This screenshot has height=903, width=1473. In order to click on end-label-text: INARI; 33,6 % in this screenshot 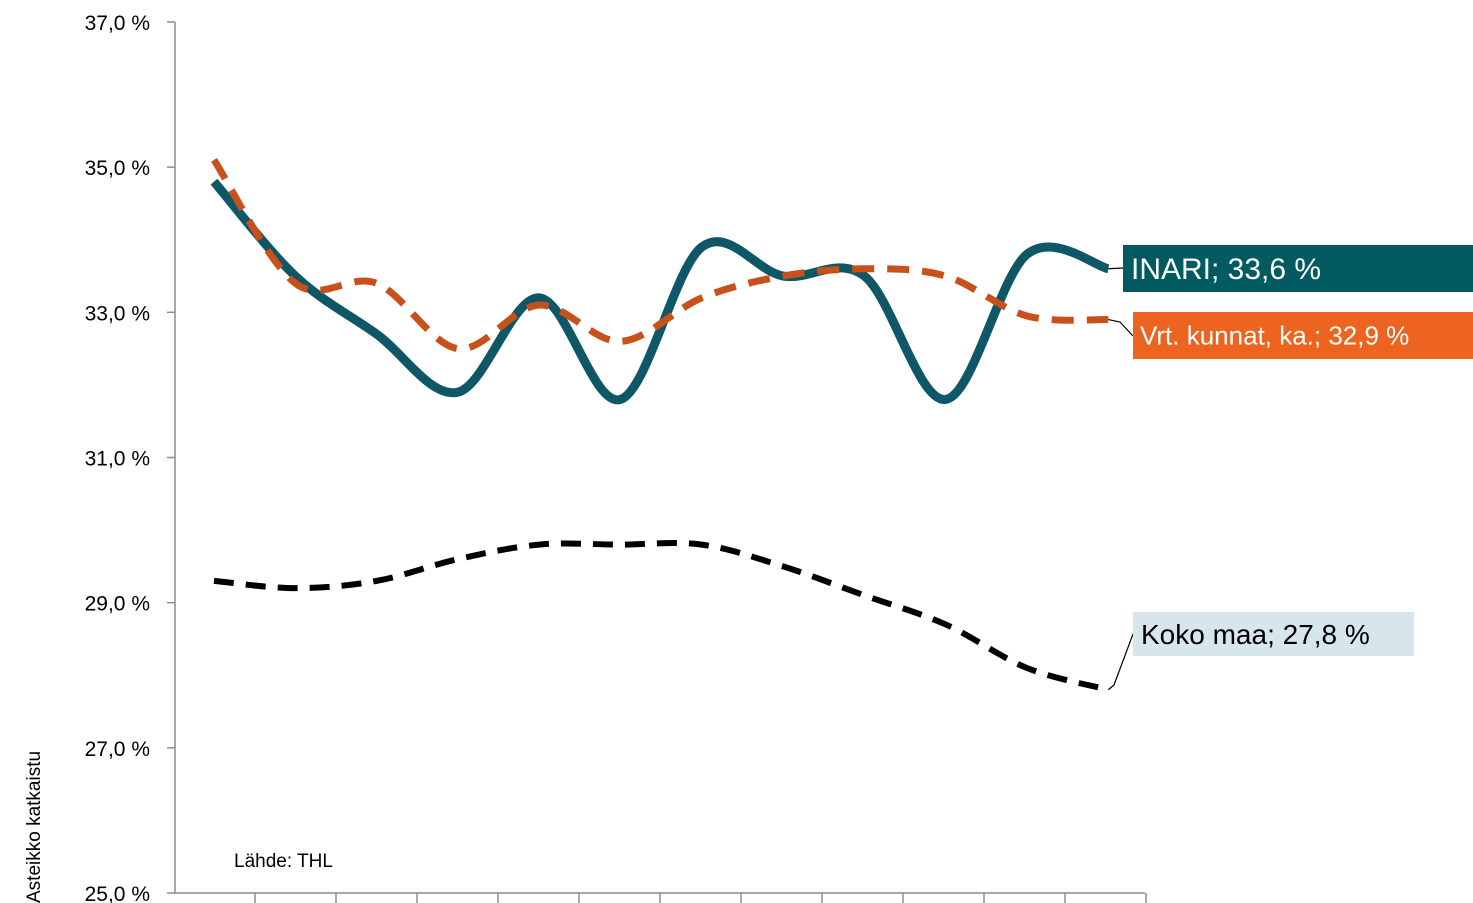, I will do `click(1226, 269)`.